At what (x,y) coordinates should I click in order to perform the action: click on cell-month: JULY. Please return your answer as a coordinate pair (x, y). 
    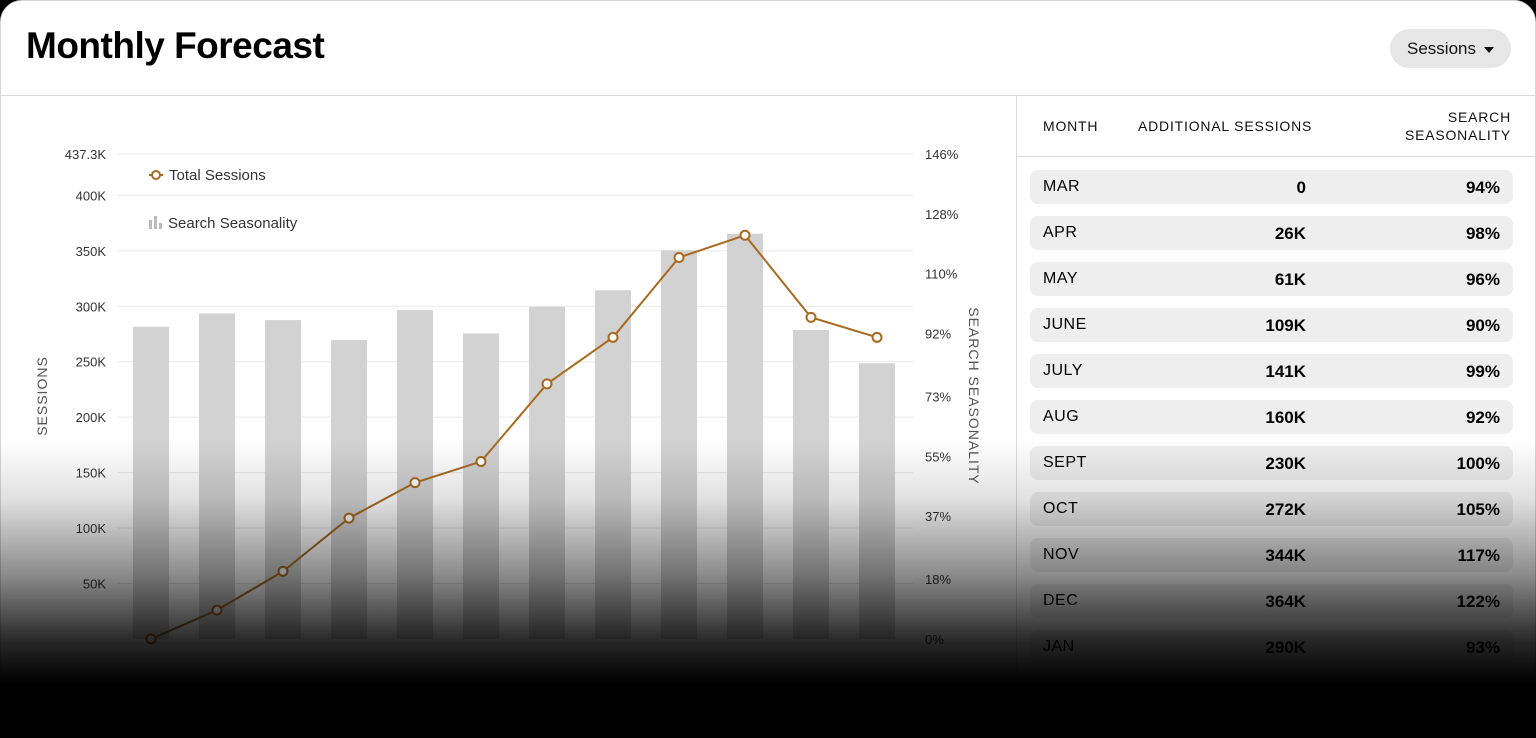
    Looking at the image, I should click on (1063, 370).